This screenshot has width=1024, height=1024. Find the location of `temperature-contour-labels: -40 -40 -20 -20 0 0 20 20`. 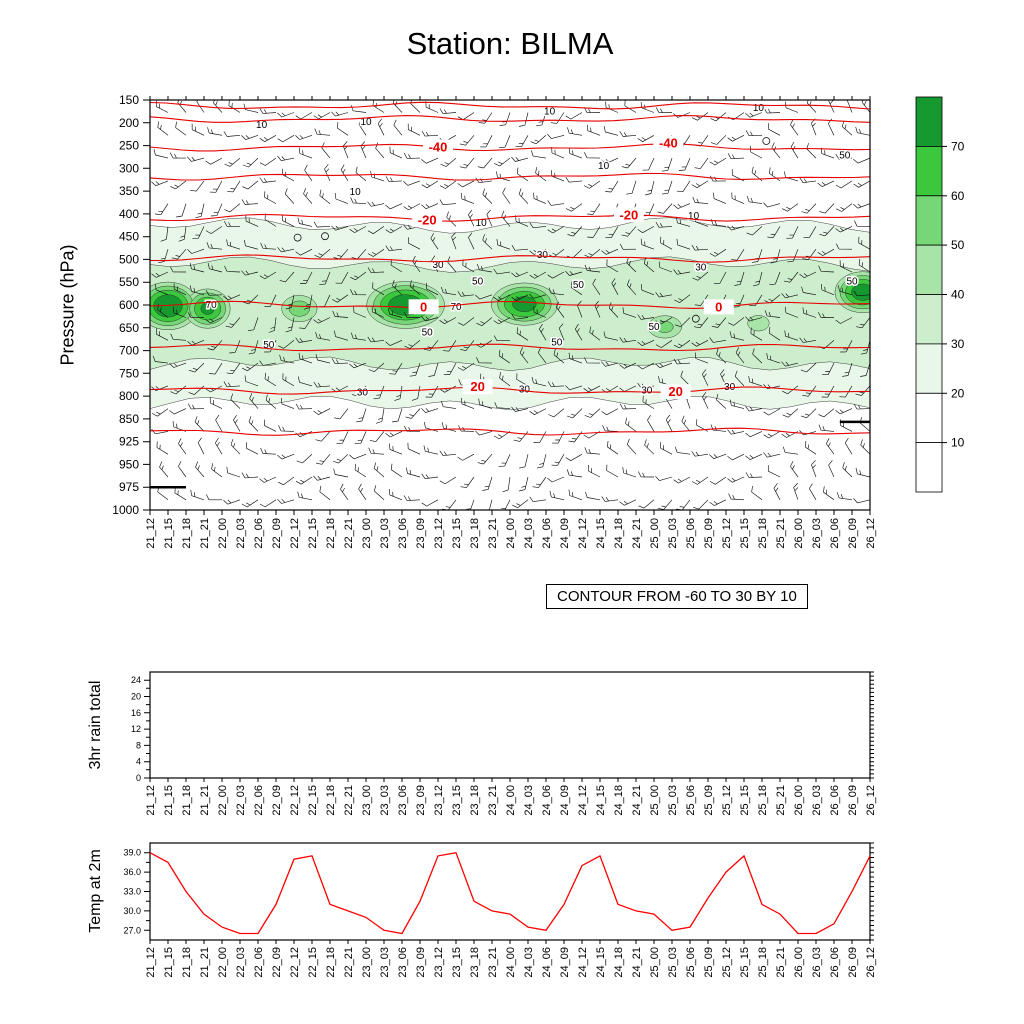

temperature-contour-labels: -40 -40 -20 -20 0 0 20 20 is located at coordinates (571, 267).